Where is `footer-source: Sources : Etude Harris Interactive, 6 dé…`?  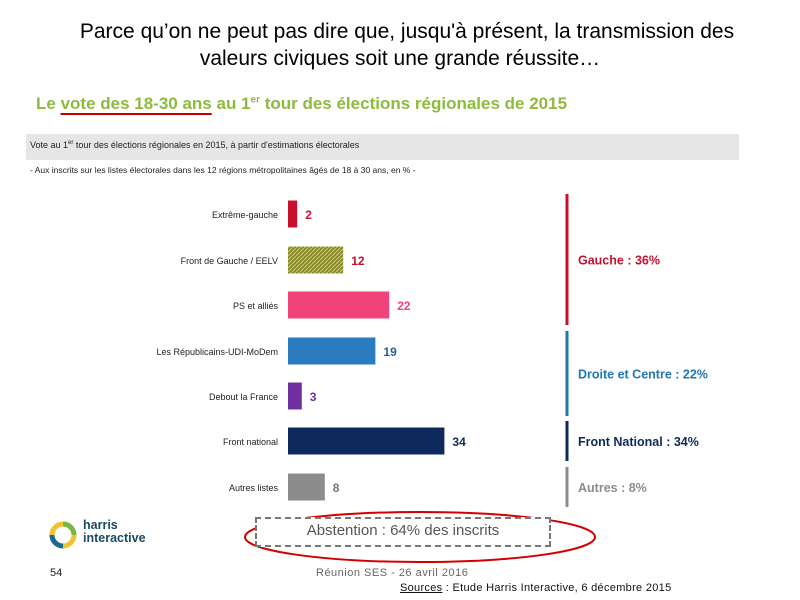 footer-source: Sources : Etude Harris Interactive, 6 dé… is located at coordinates (536, 588).